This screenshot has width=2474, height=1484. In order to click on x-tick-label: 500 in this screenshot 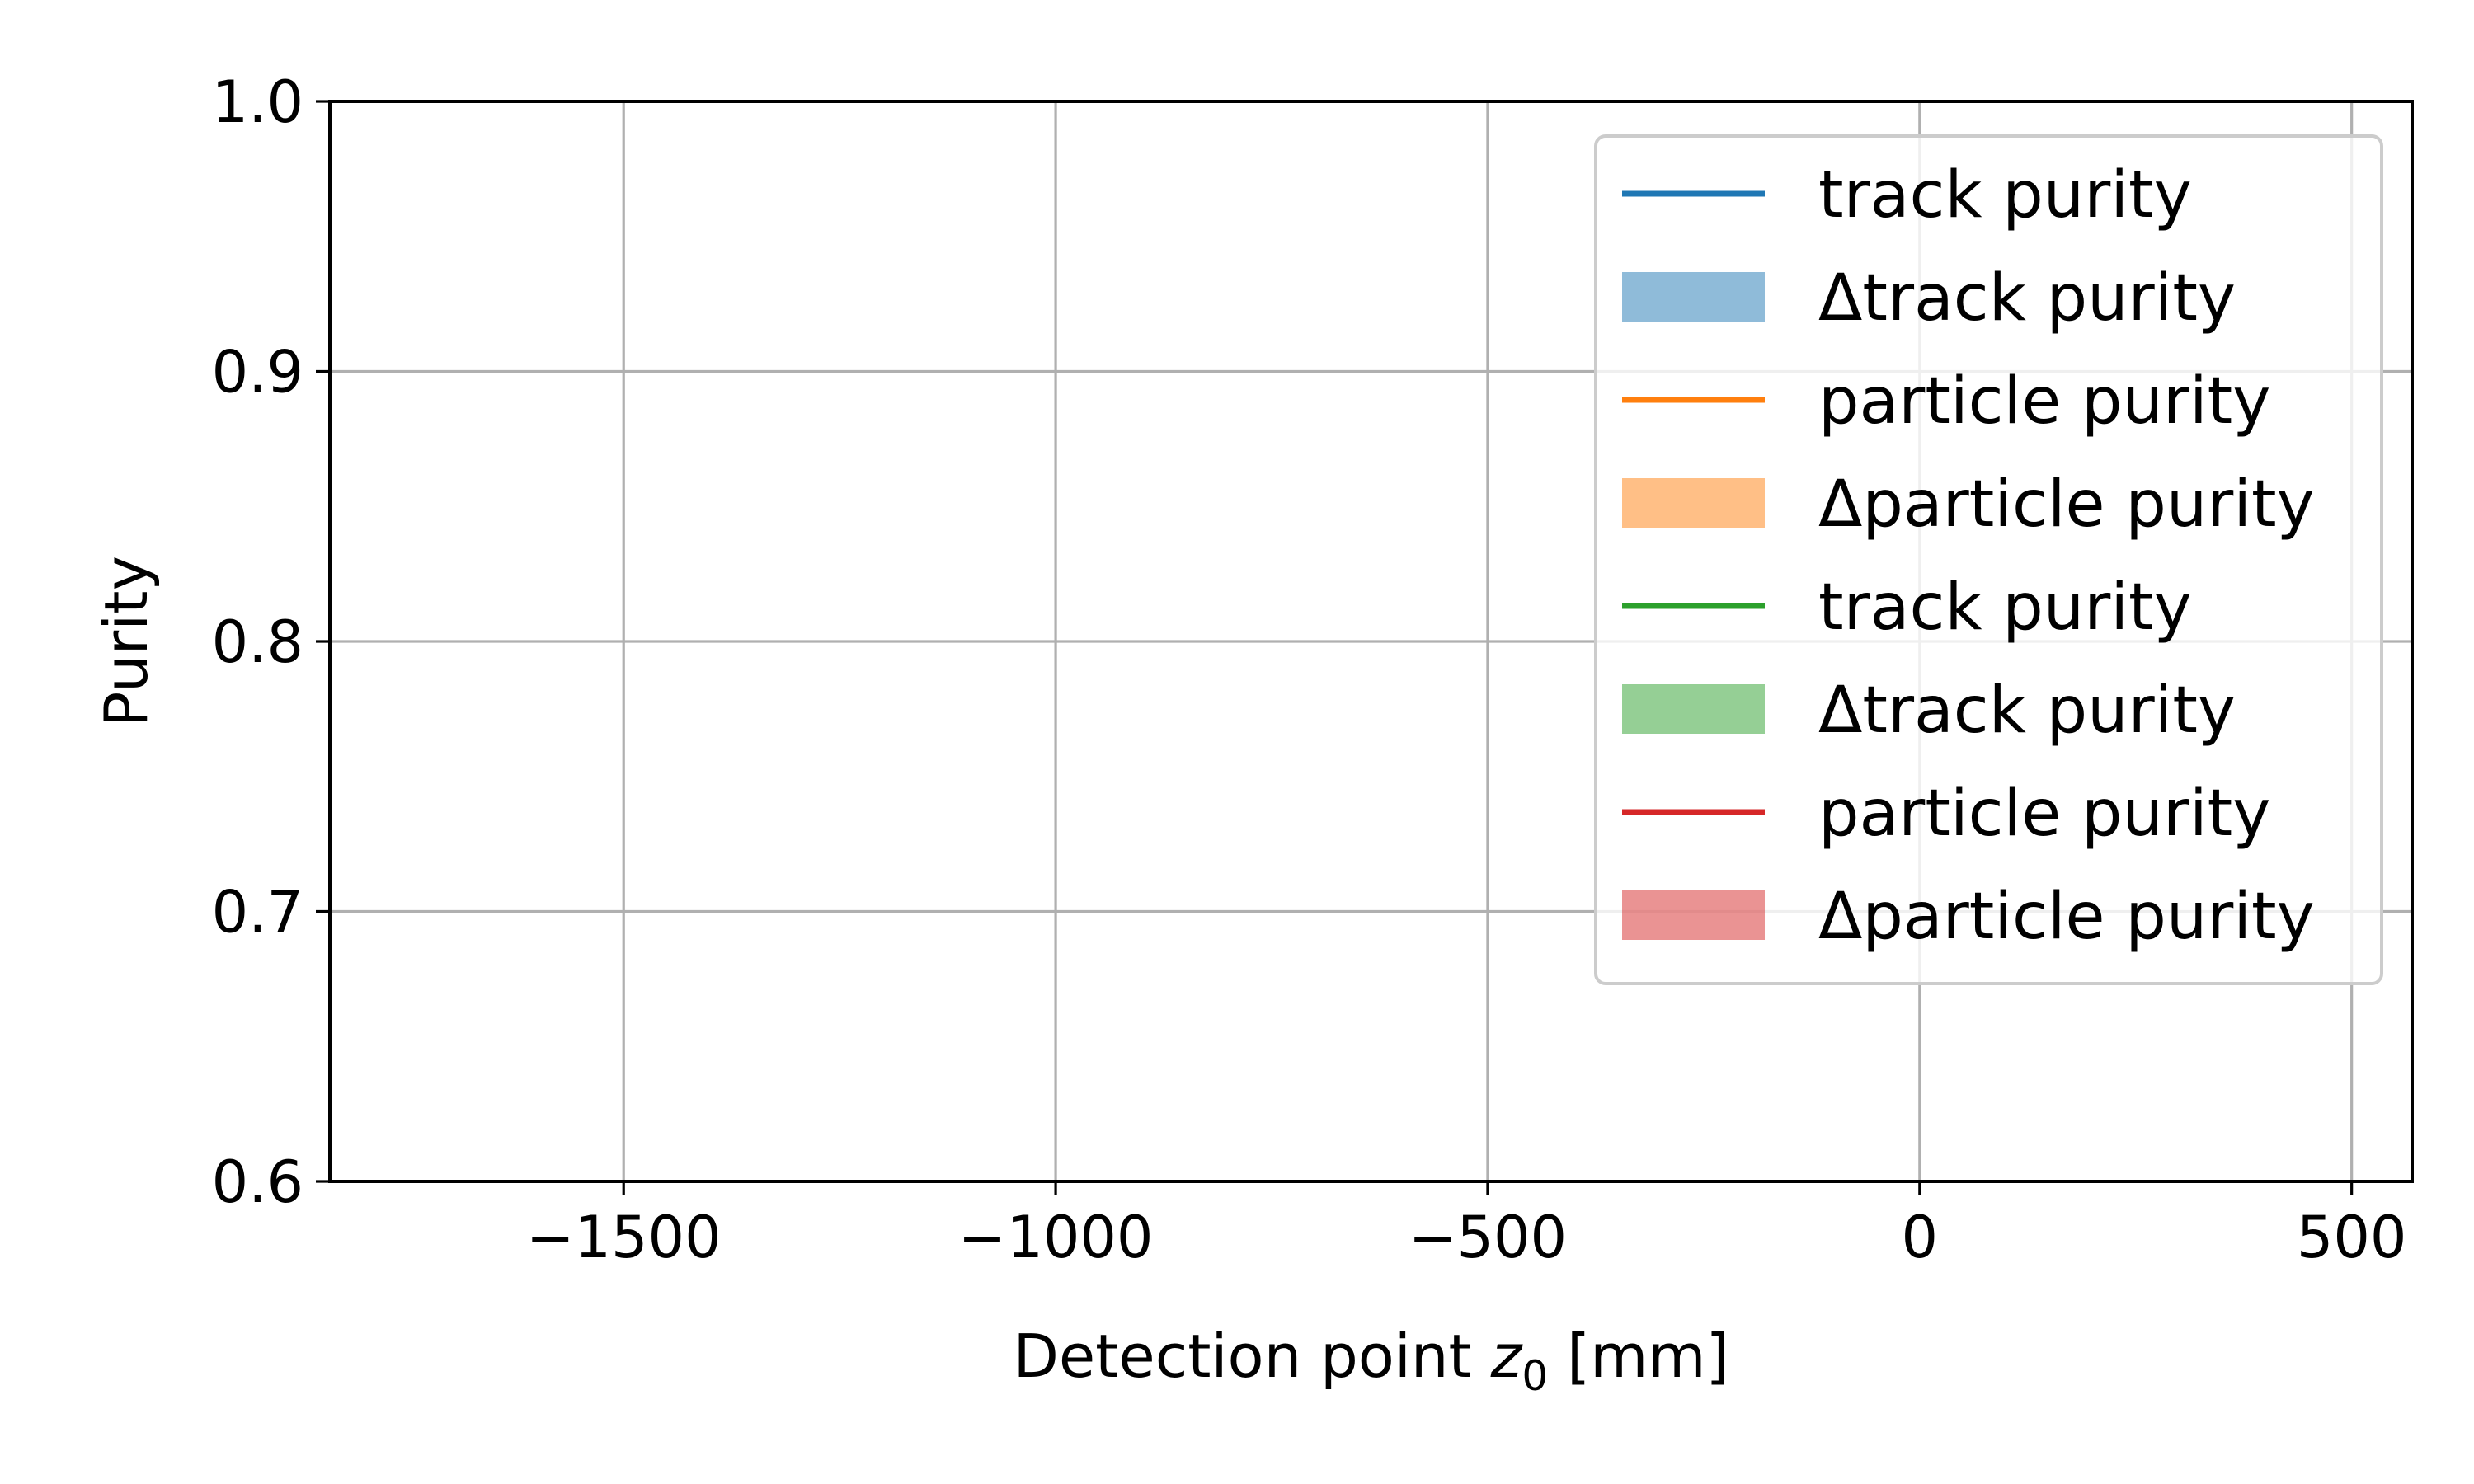, I will do `click(2352, 1237)`.